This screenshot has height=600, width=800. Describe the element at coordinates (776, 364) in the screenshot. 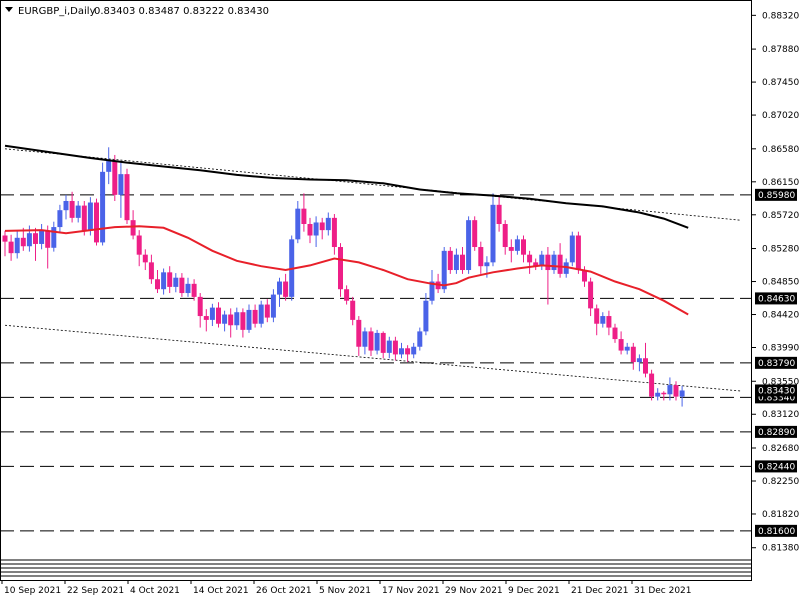

I see `level-price-tag-label: 0.83790` at that location.